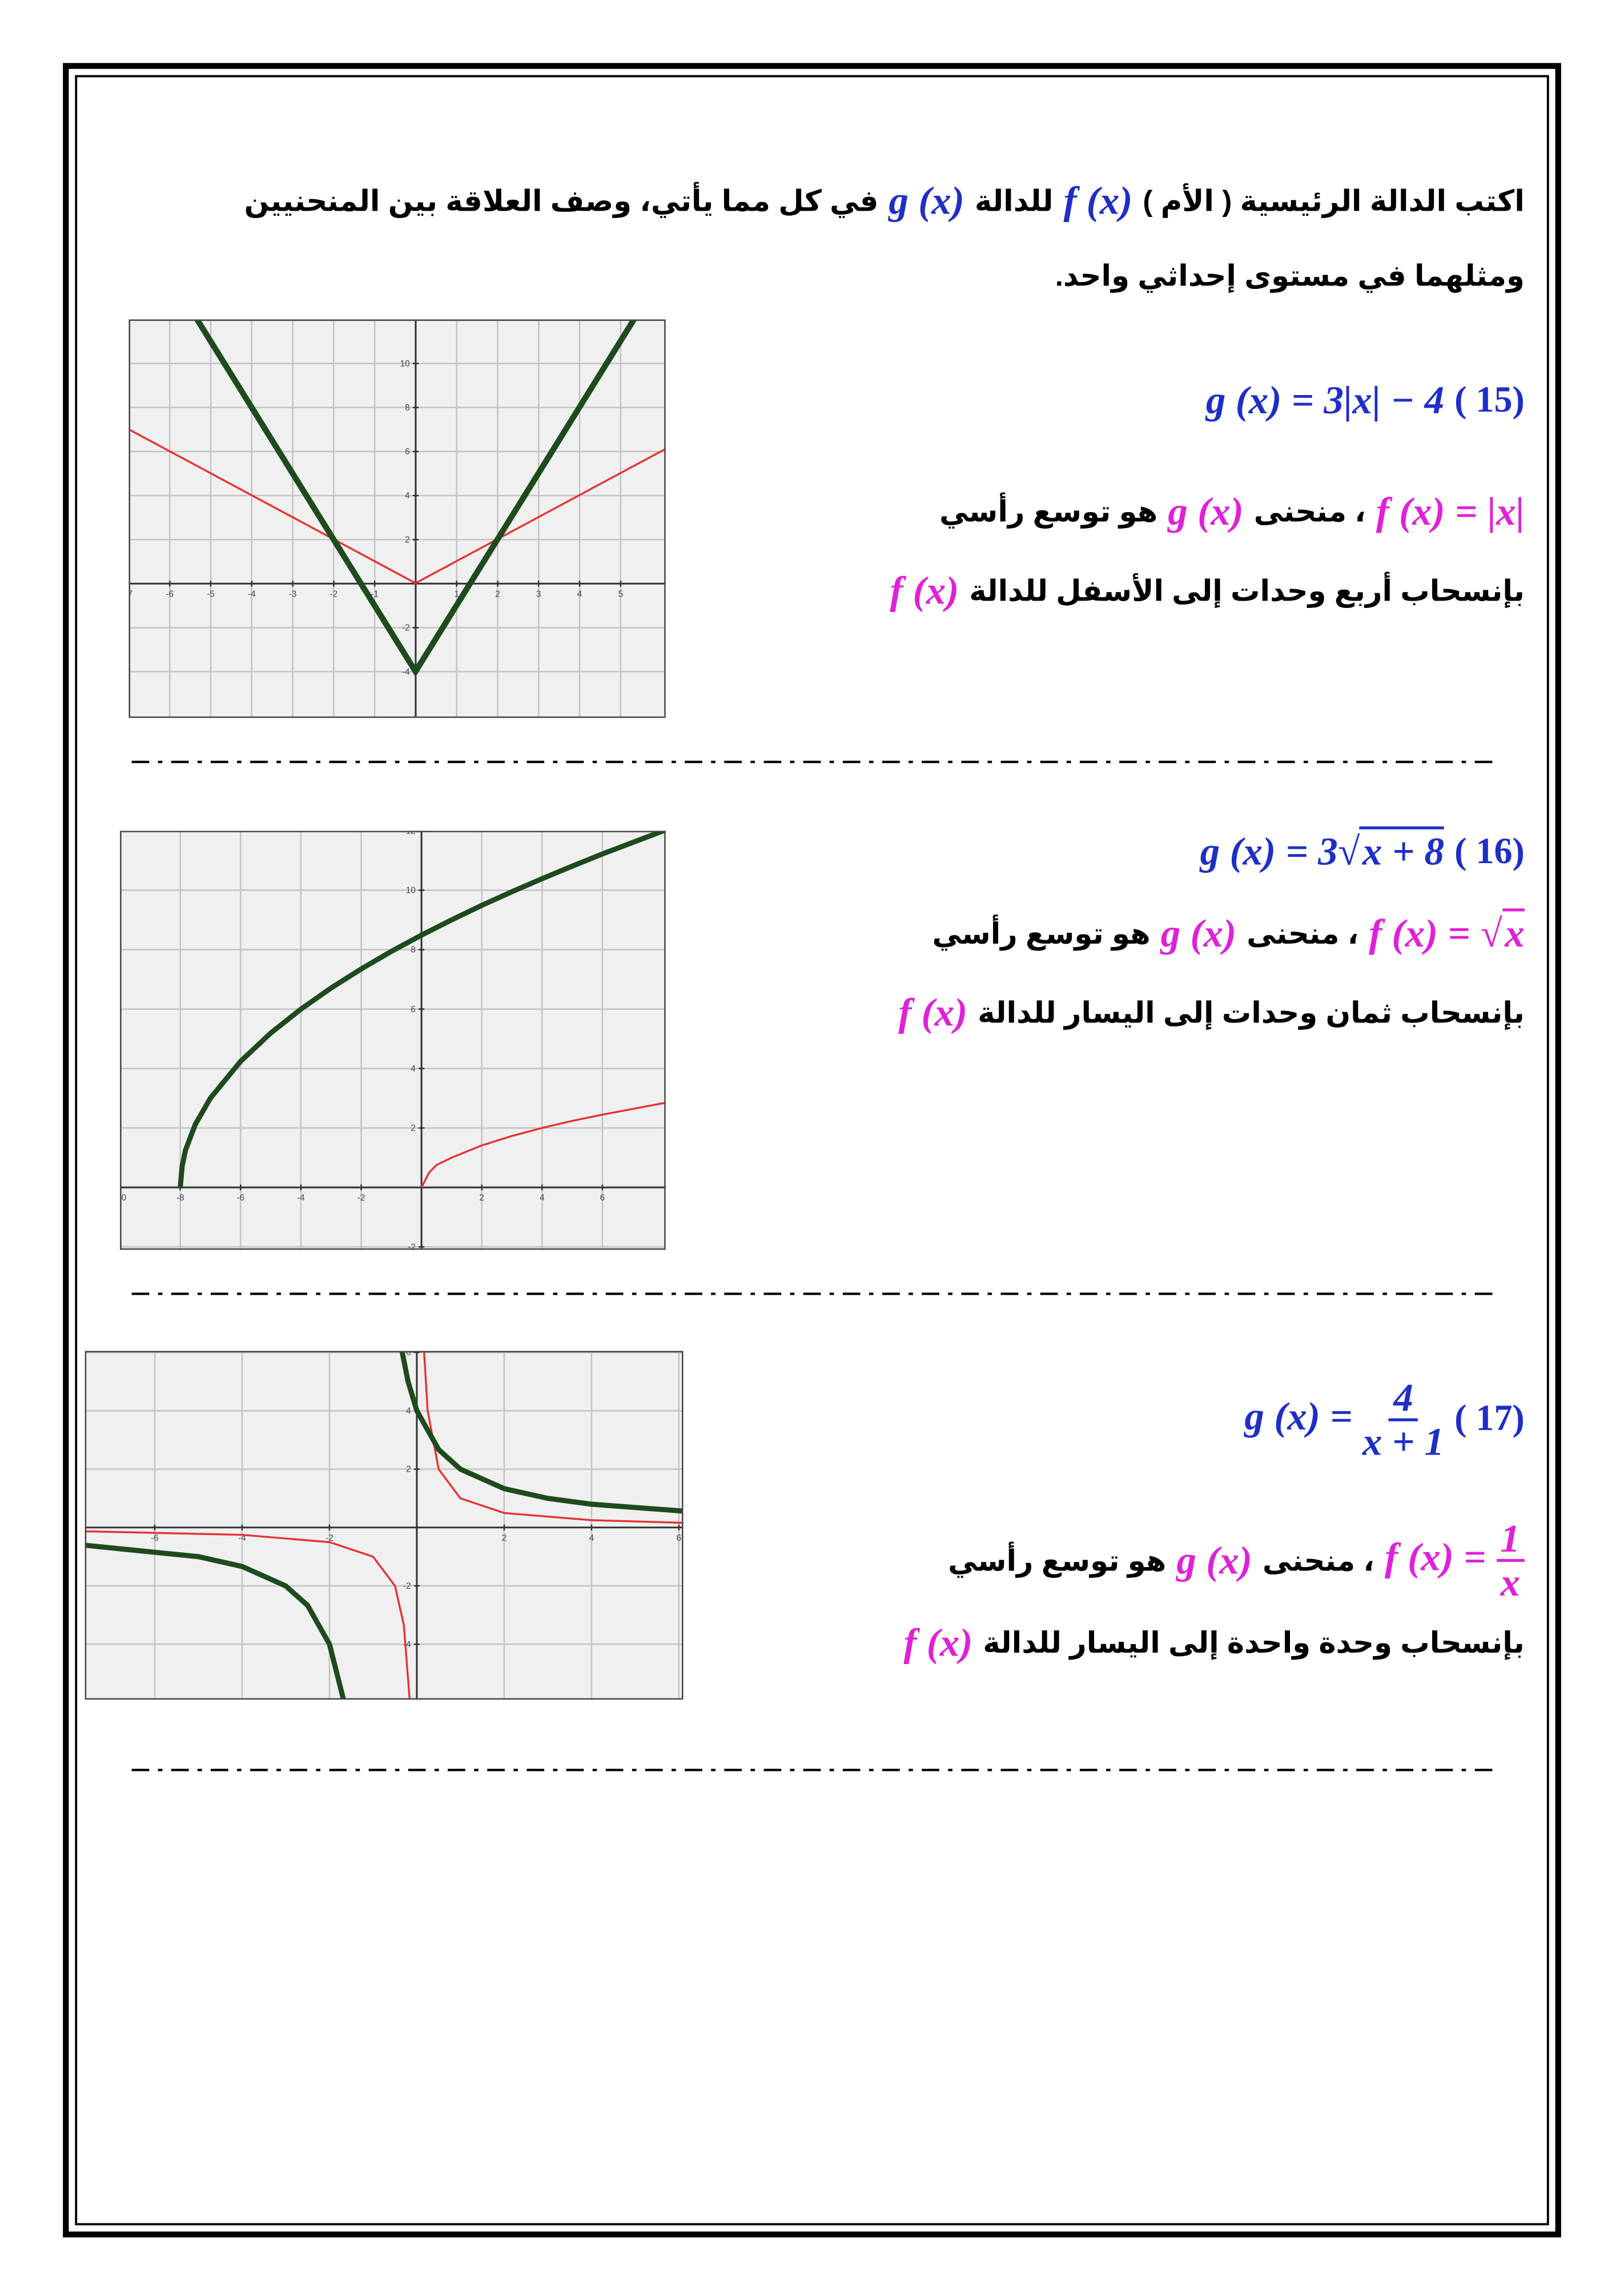  I want to click on equation: g (x) = 3√ x + 8, so click(1322, 850).